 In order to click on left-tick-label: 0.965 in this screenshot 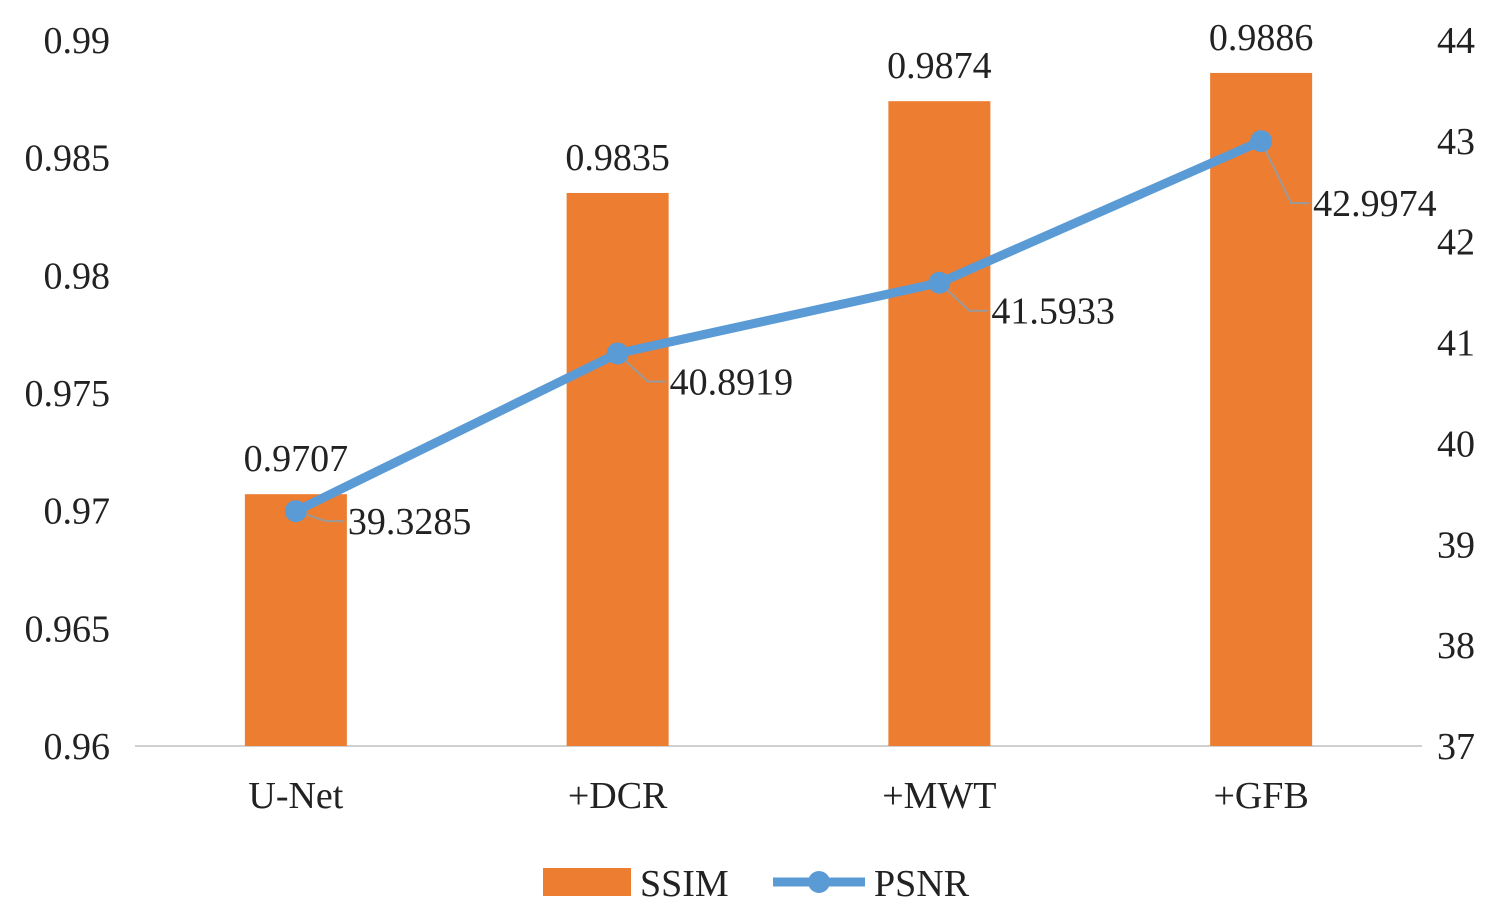, I will do `click(68, 629)`.